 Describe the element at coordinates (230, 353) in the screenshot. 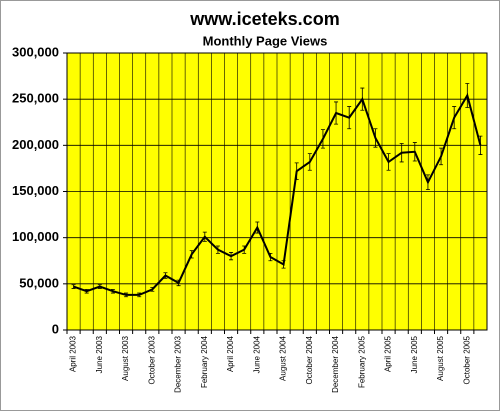

I see `x-tick-label: April 2004` at that location.